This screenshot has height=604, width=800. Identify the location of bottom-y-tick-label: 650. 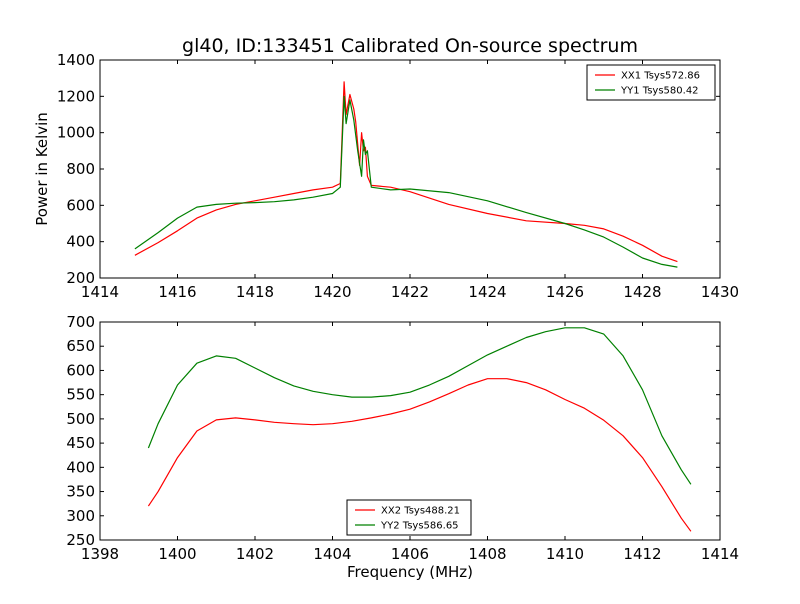
(80, 346).